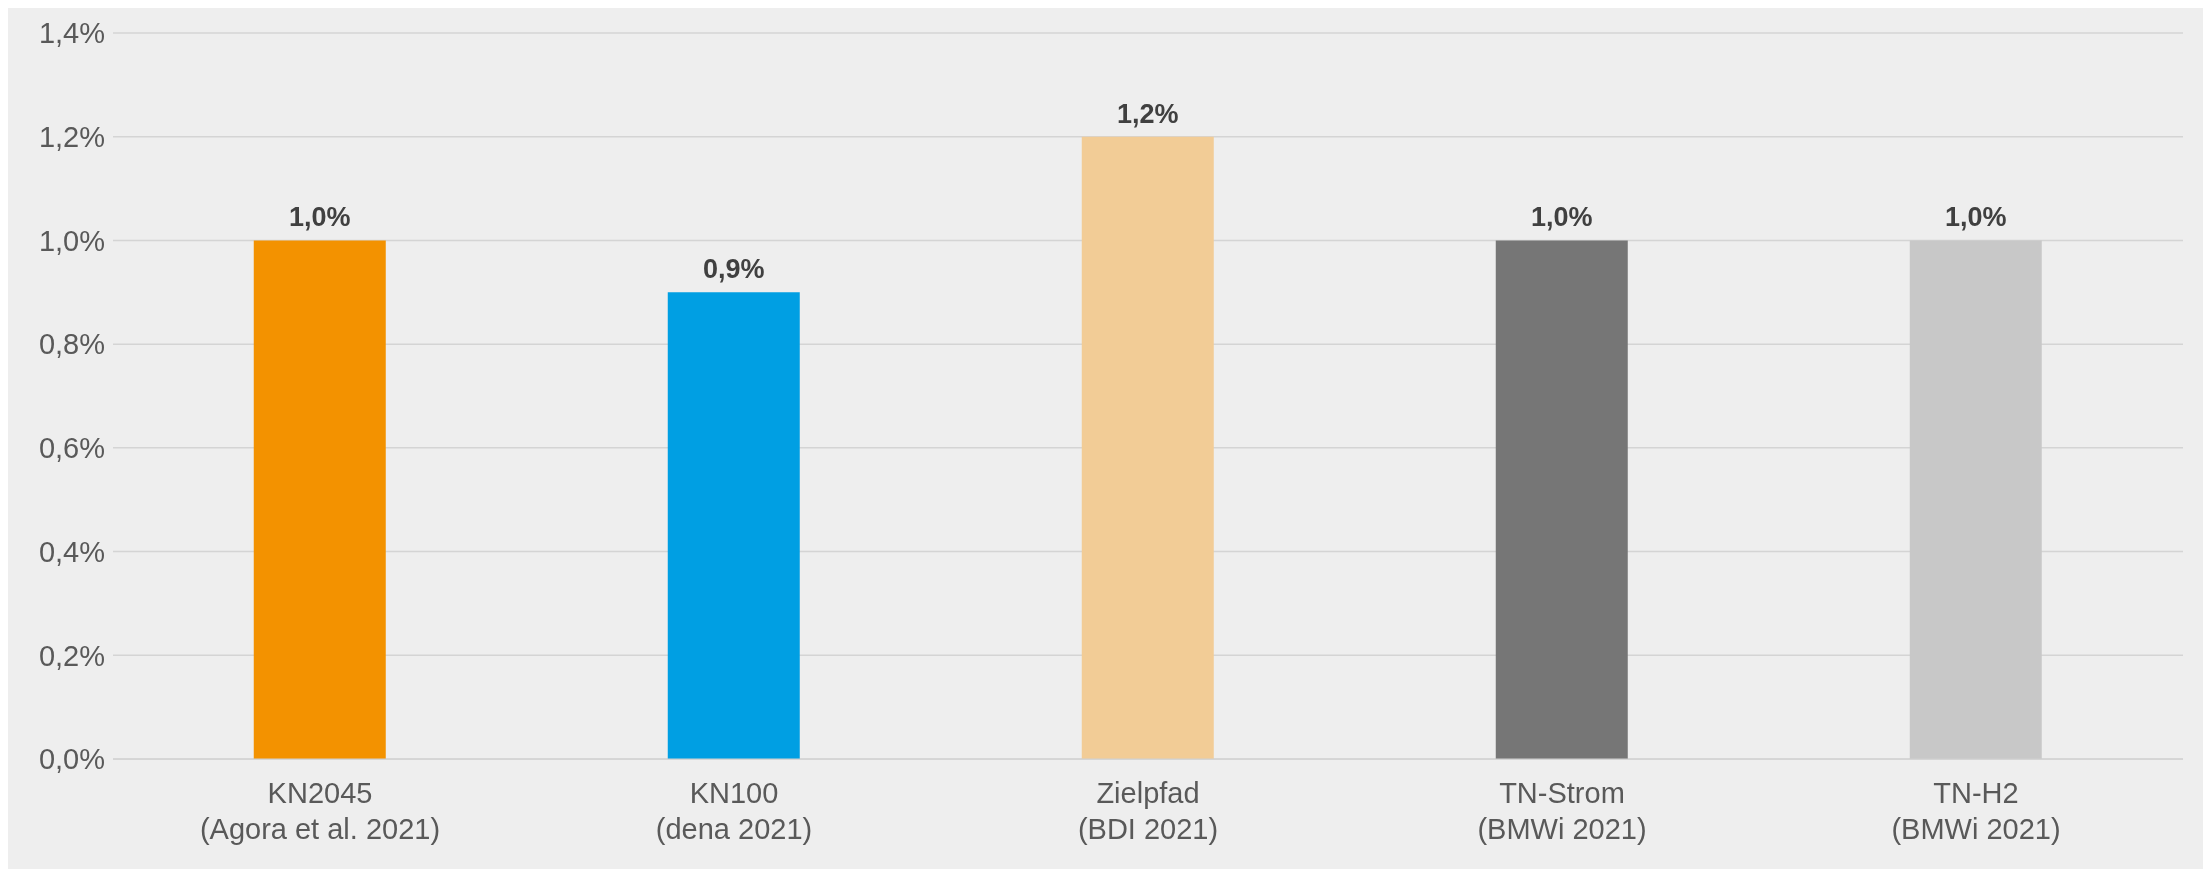  What do you see at coordinates (71, 240) in the screenshot?
I see `y-tick-label: 1,0%` at bounding box center [71, 240].